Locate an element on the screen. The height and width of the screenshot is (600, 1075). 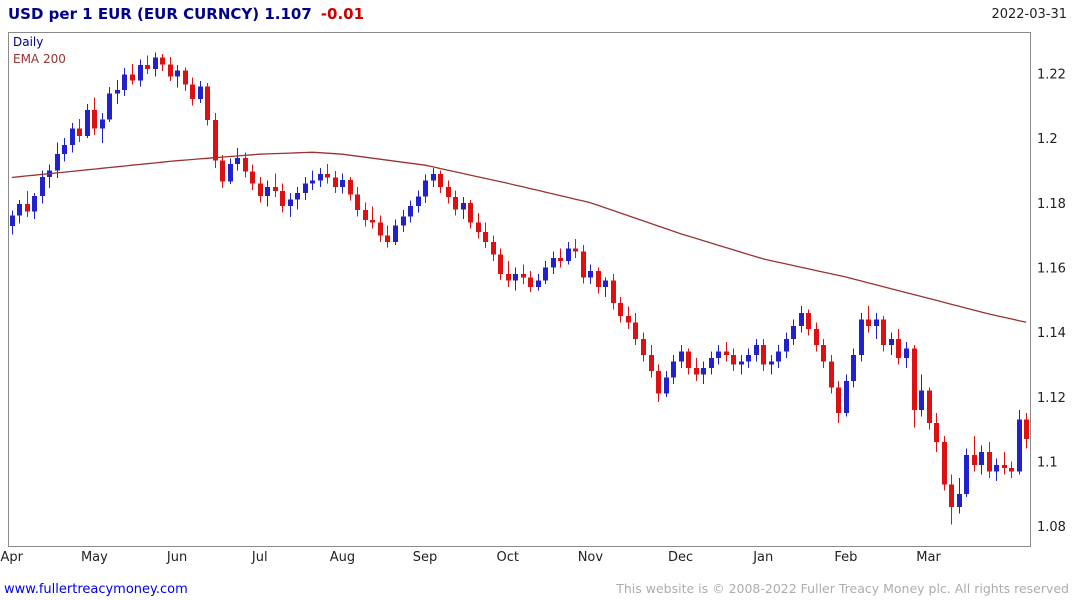
y-axis-label: 1.08 is located at coordinates (1051, 527).